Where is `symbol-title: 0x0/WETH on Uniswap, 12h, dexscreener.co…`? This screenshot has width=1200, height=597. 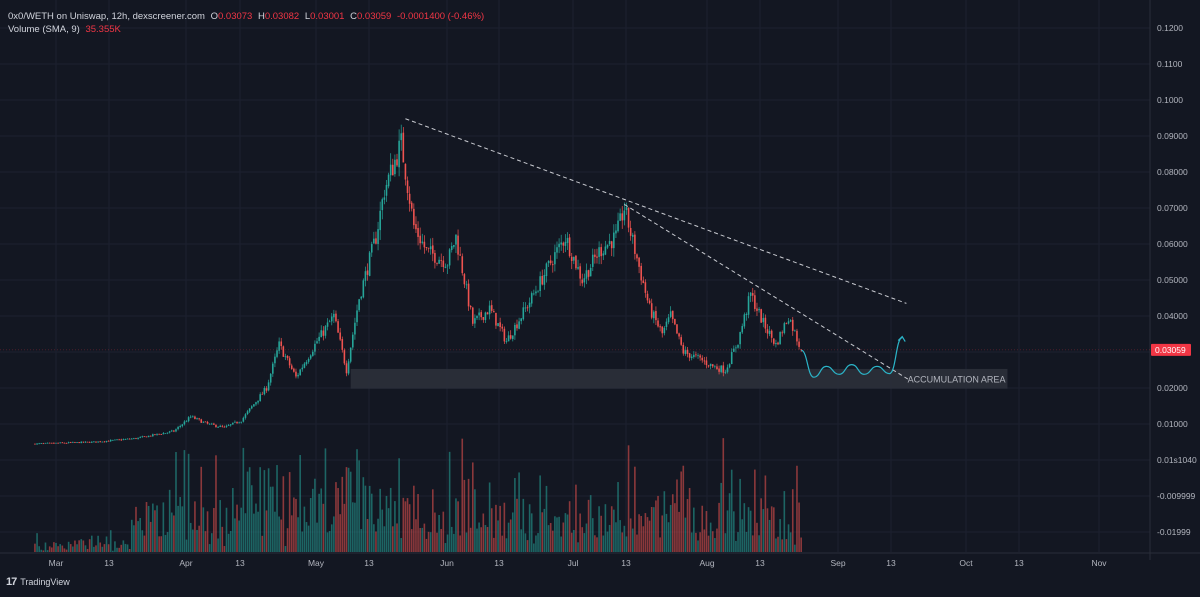 symbol-title: 0x0/WETH on Uniswap, 12h, dexscreener.co… is located at coordinates (106, 16).